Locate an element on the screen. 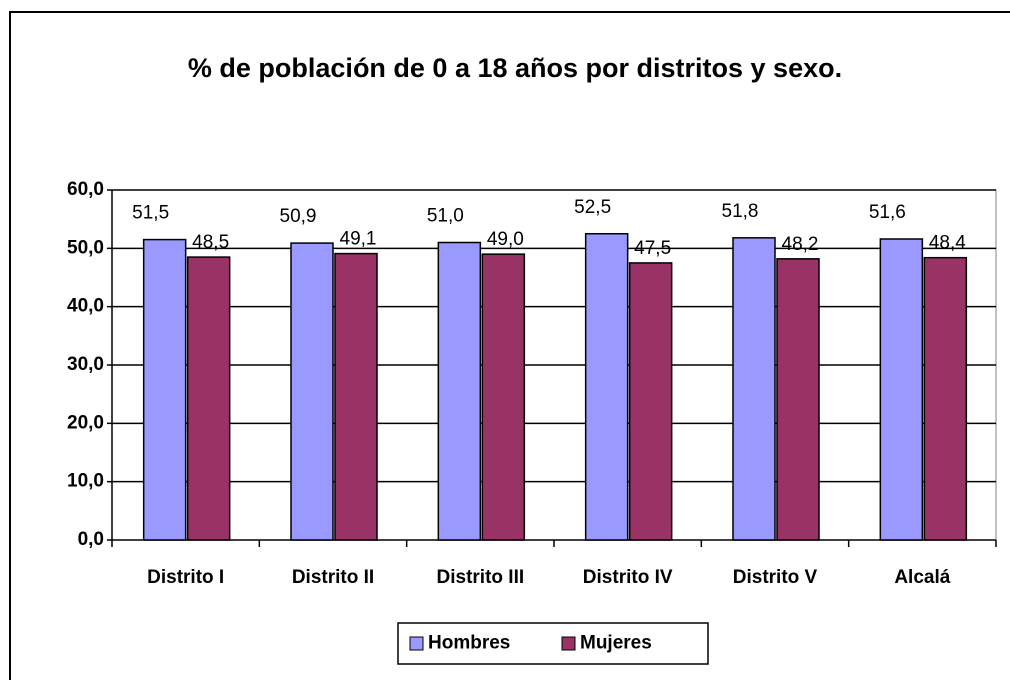 The width and height of the screenshot is (1010, 680). value-label: 51,0 is located at coordinates (445, 216).